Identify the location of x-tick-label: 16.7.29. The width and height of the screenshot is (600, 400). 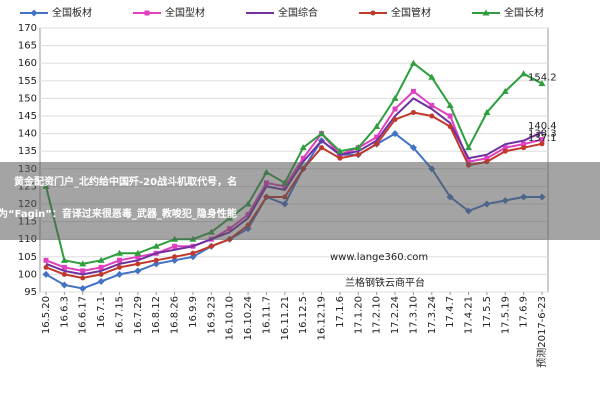
(138, 315).